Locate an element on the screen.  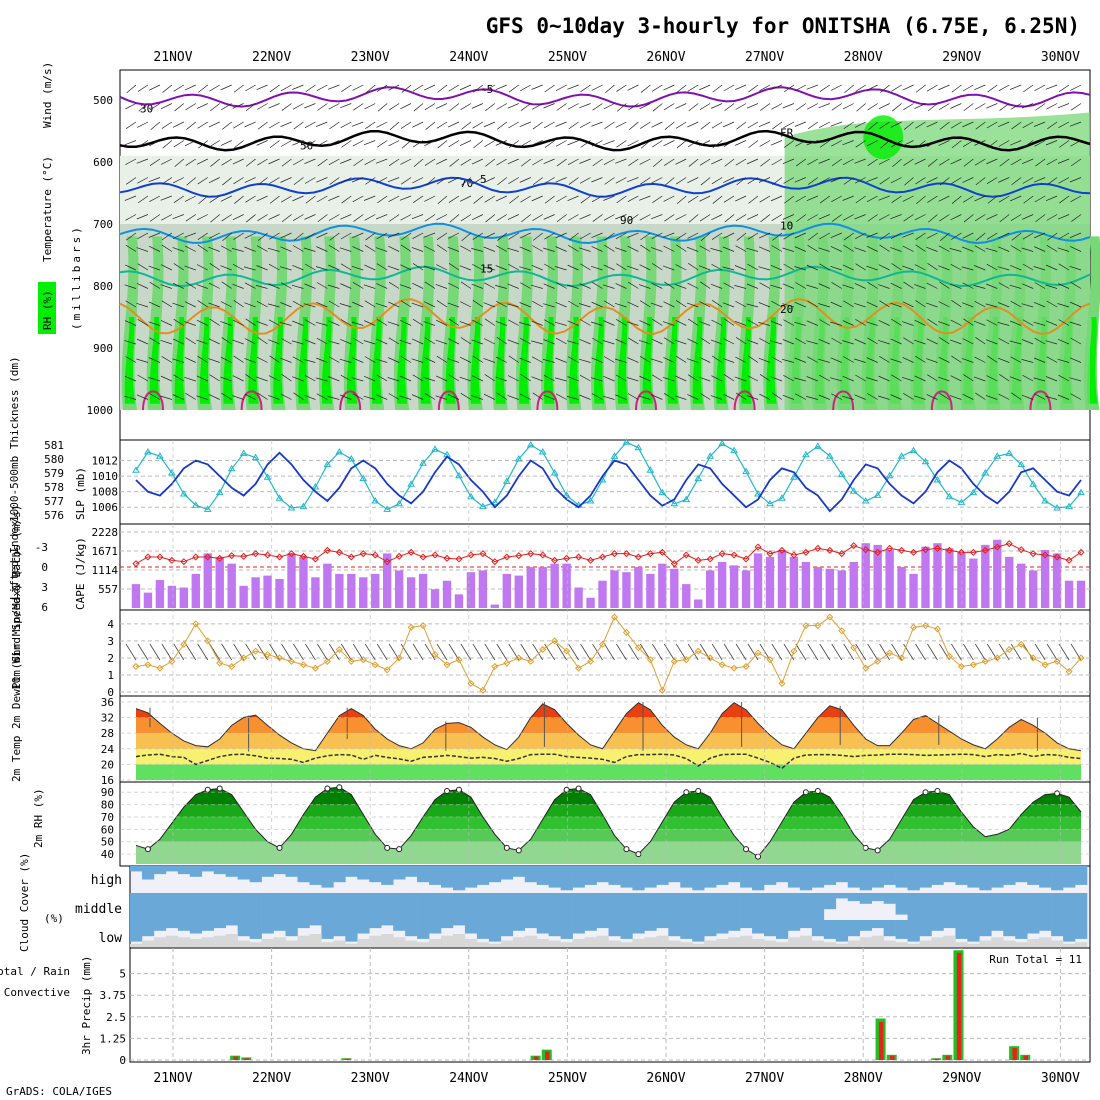
rh-core is located at coordinates (179, 360).